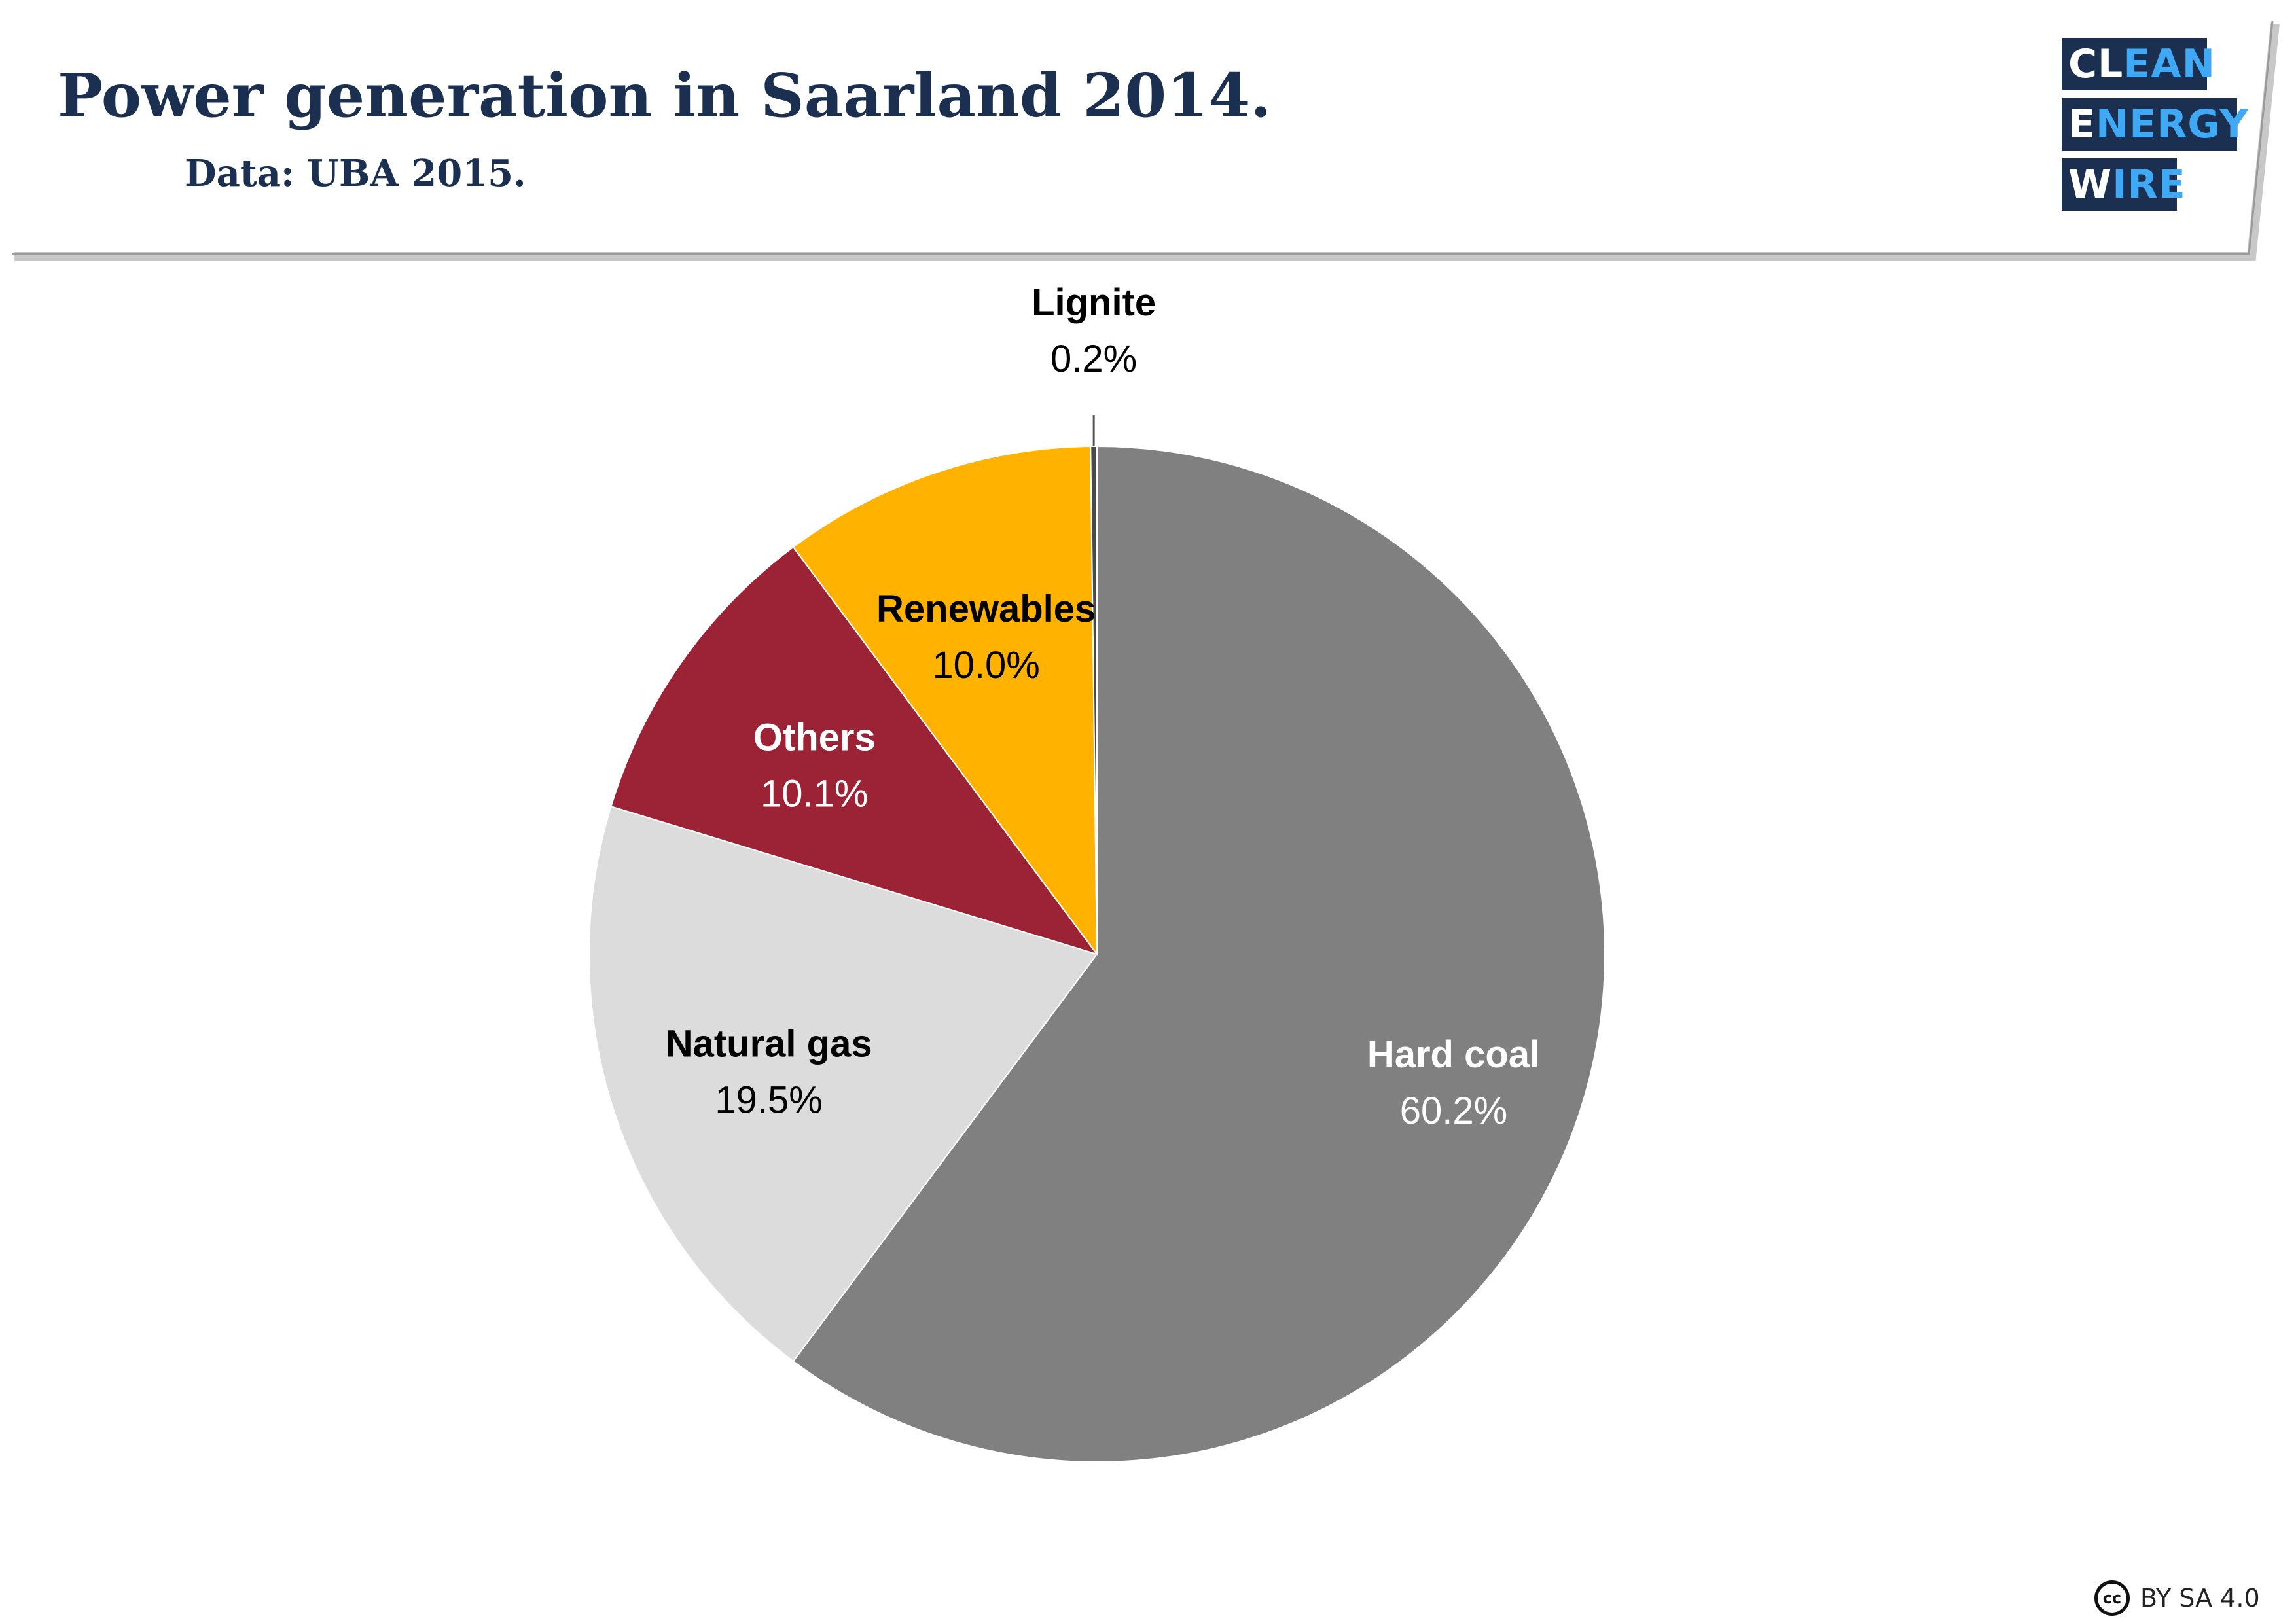 The image size is (2296, 1623). I want to click on pie-slice-others, so click(854, 750).